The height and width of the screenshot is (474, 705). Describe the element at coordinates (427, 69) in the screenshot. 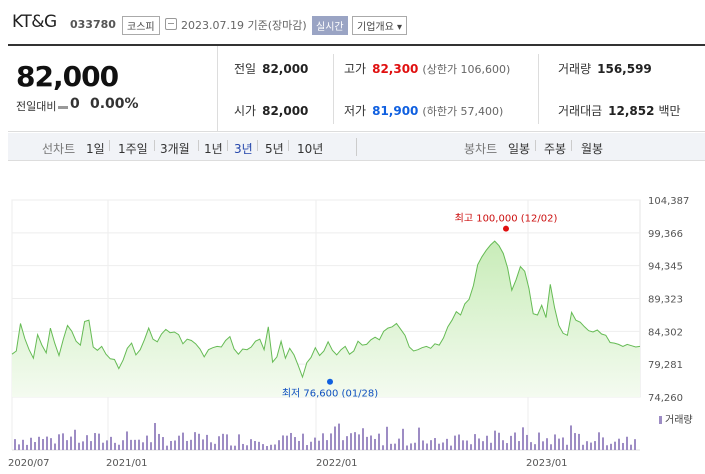

I see `high-price: 고가 82,300 (상한가 106,600)` at that location.